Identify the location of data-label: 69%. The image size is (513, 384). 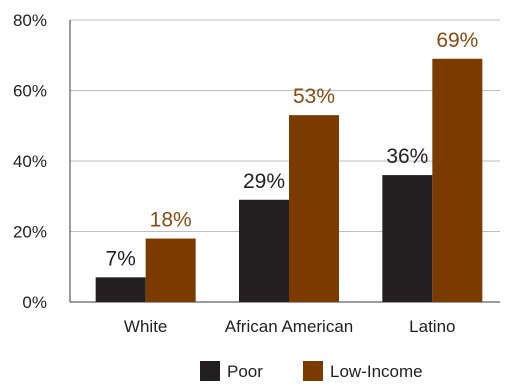
(457, 40).